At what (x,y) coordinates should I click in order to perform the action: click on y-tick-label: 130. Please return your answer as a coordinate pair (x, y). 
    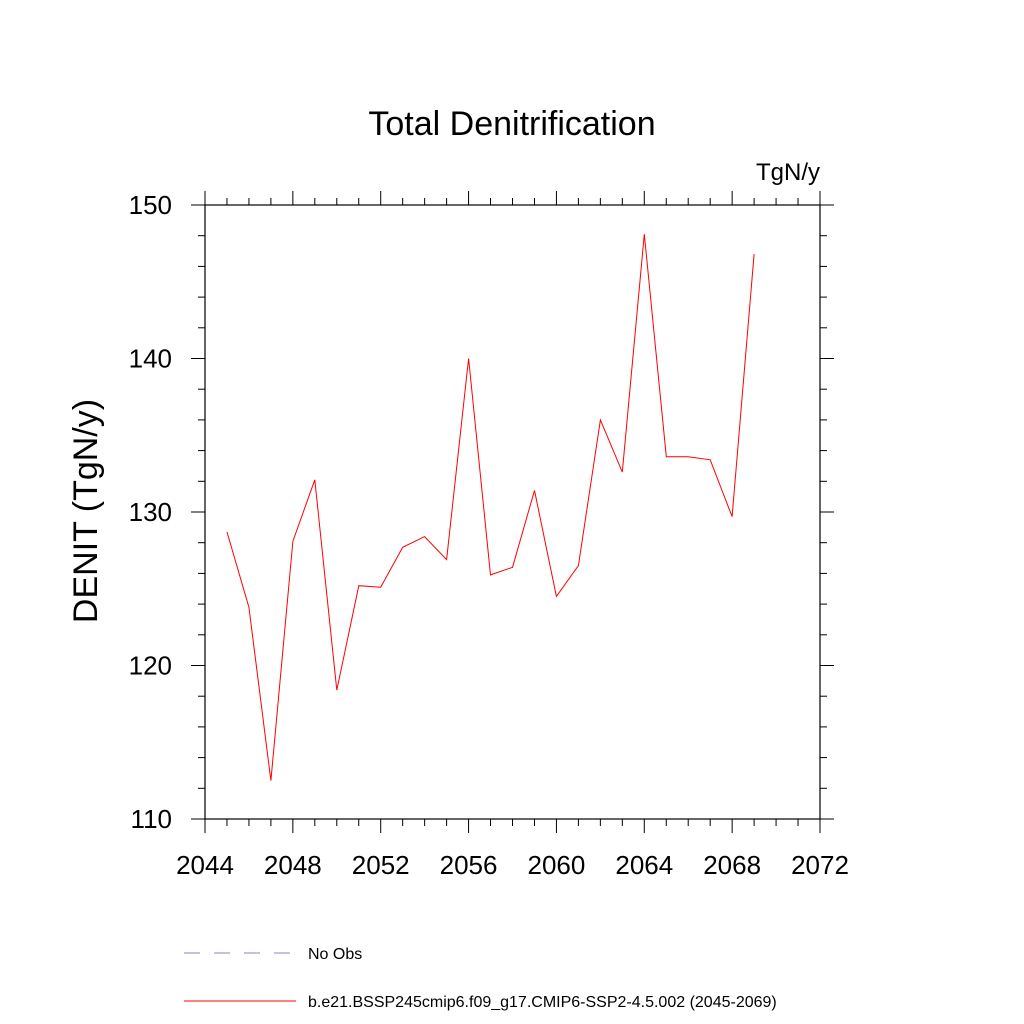
    Looking at the image, I should click on (150, 512).